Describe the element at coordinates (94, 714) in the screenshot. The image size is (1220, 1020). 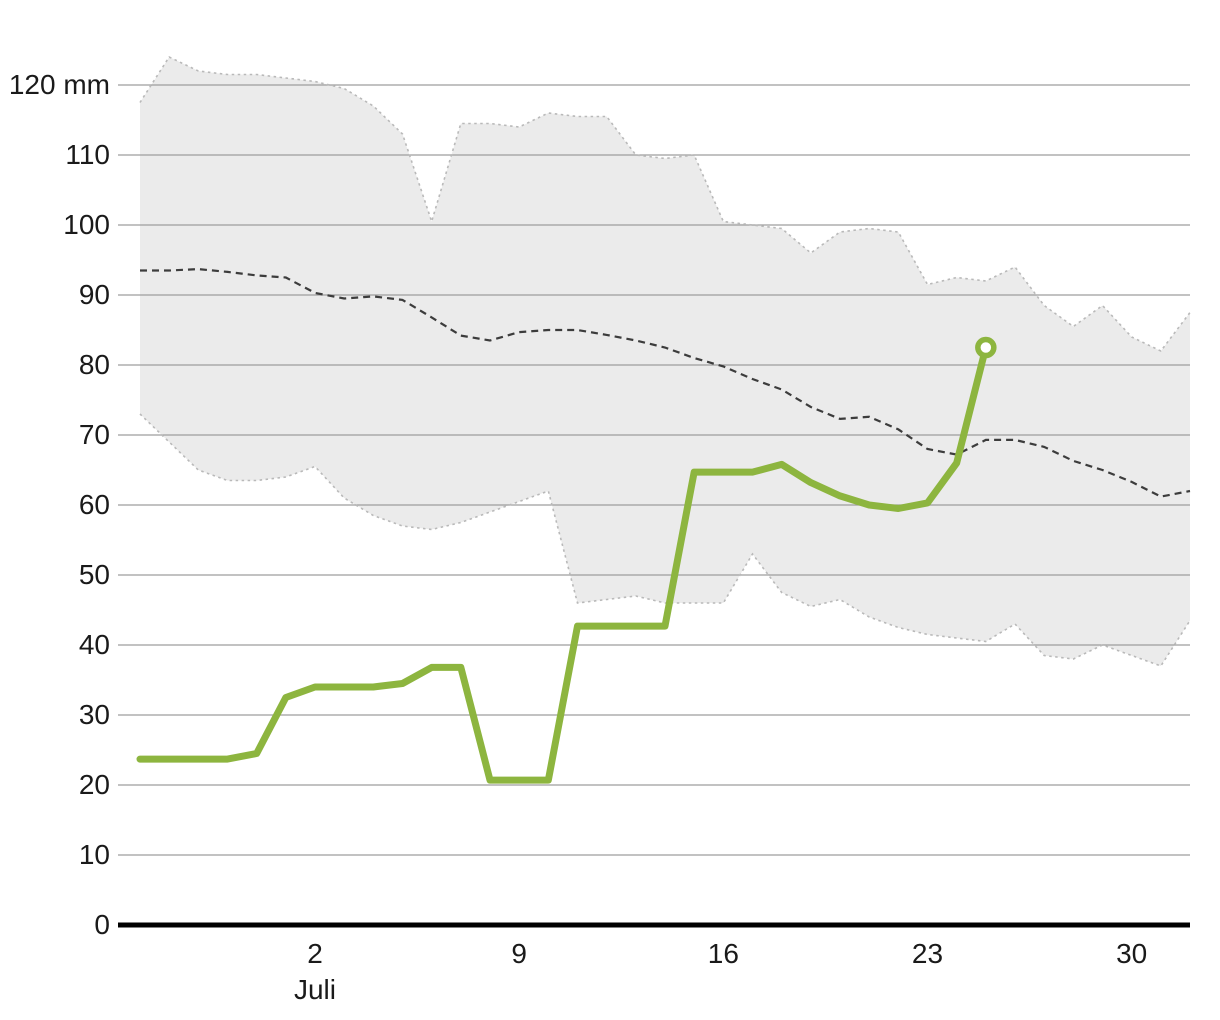
I see `y-axis-label: 30` at that location.